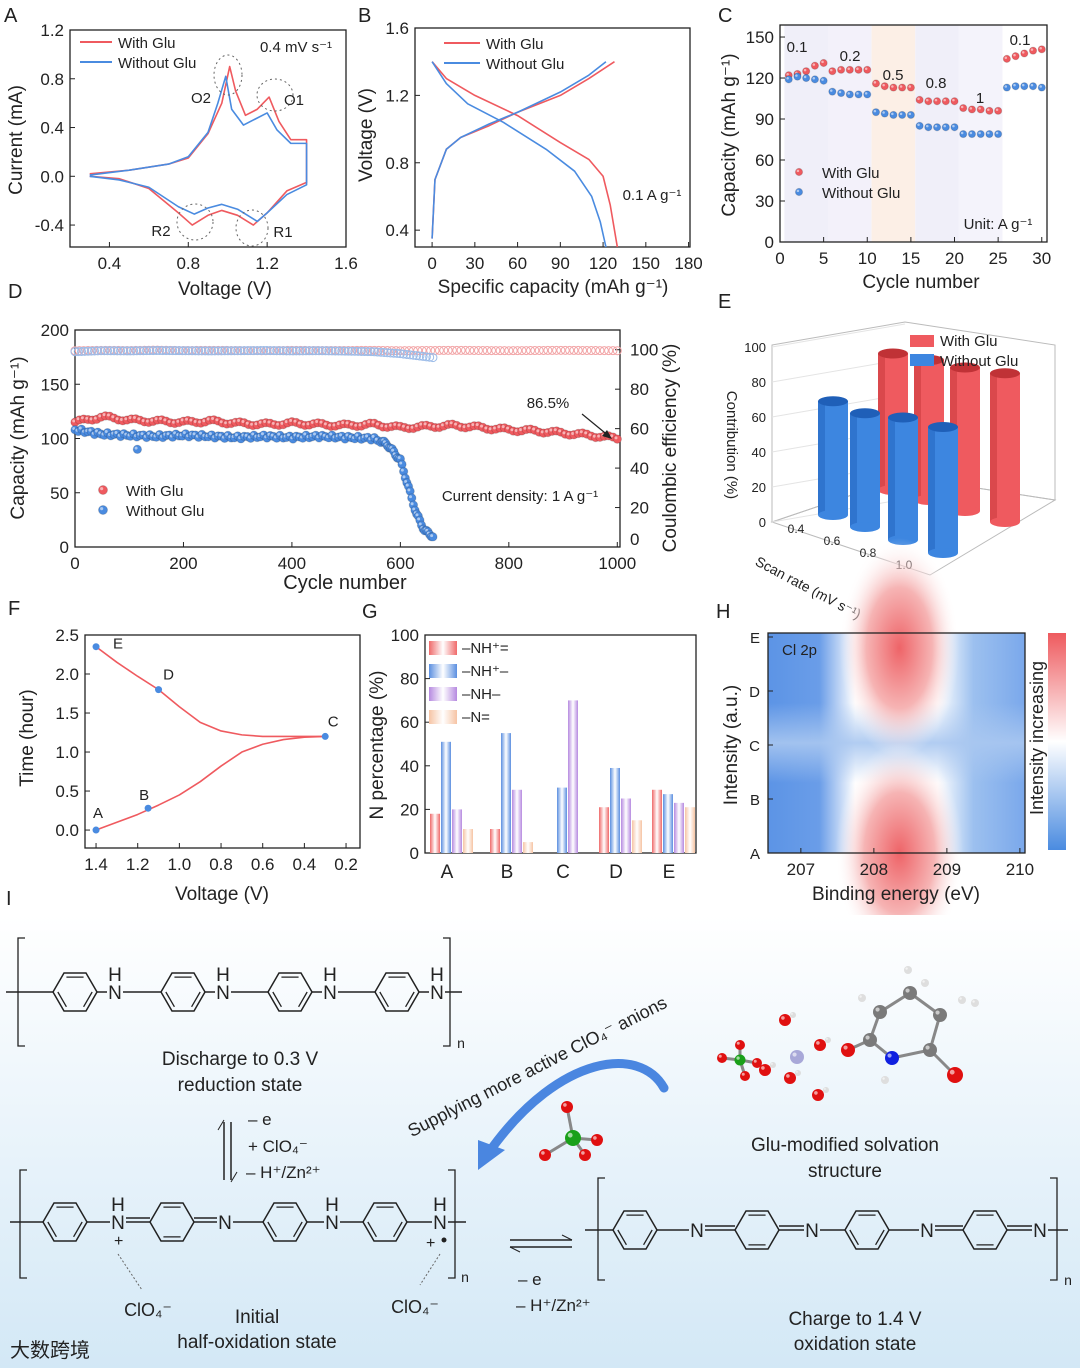 This screenshot has height=1368, width=1080. Describe the element at coordinates (400, 563) in the screenshot. I see `x-tick-label: 600` at that location.